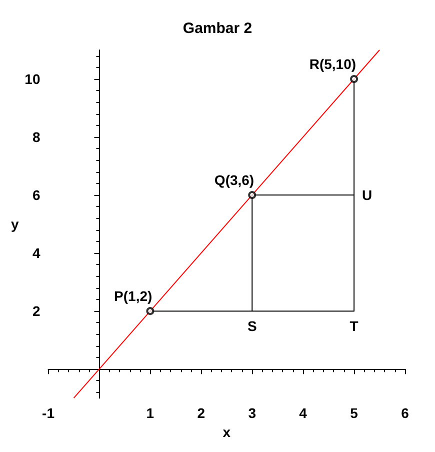  What do you see at coordinates (226, 432) in the screenshot?
I see `x-axis-title: x` at bounding box center [226, 432].